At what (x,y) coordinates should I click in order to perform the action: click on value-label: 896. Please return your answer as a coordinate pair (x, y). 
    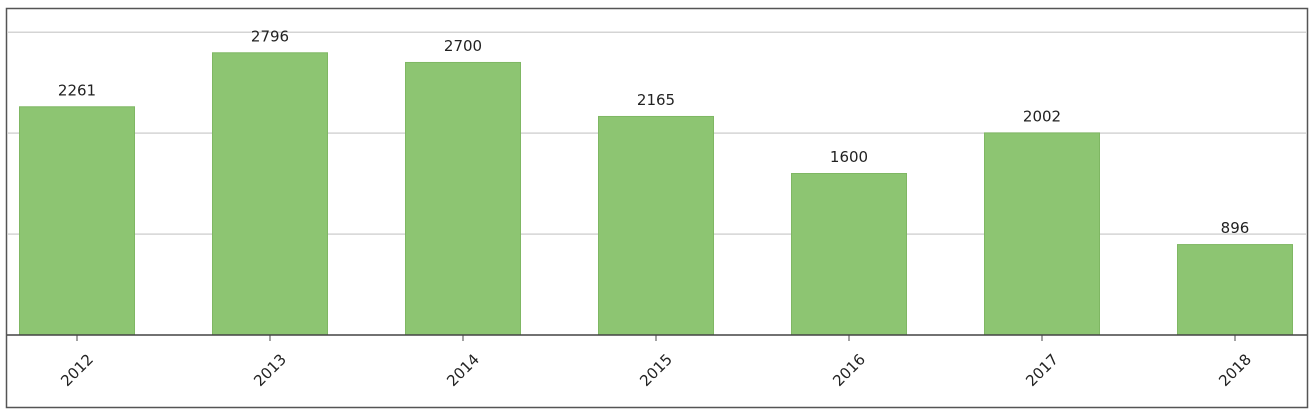
    Looking at the image, I should click on (1235, 228).